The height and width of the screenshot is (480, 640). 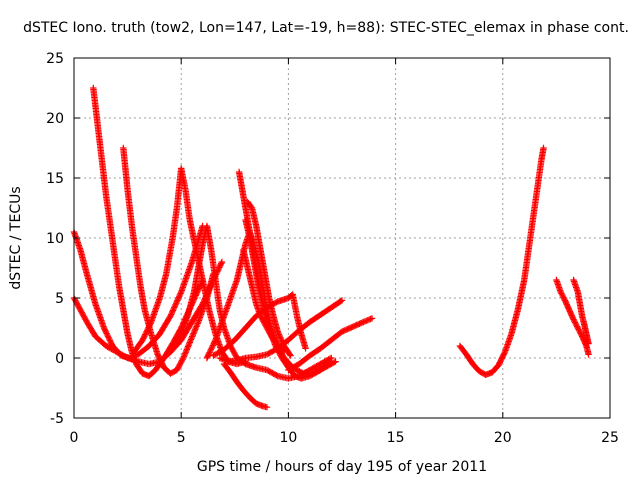 I want to click on x-tick-label: 15, so click(x=396, y=438).